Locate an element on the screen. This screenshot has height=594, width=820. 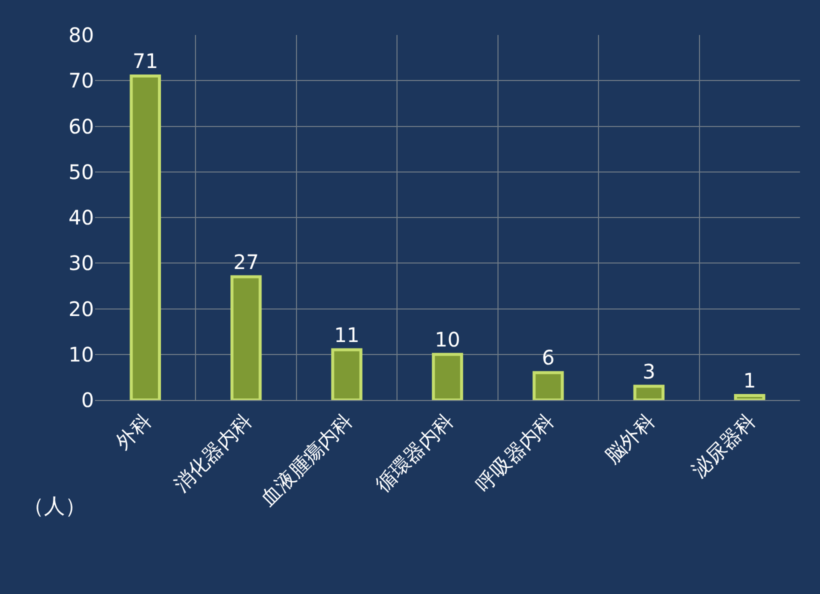
y-tick-label: 10 is located at coordinates (81, 354).